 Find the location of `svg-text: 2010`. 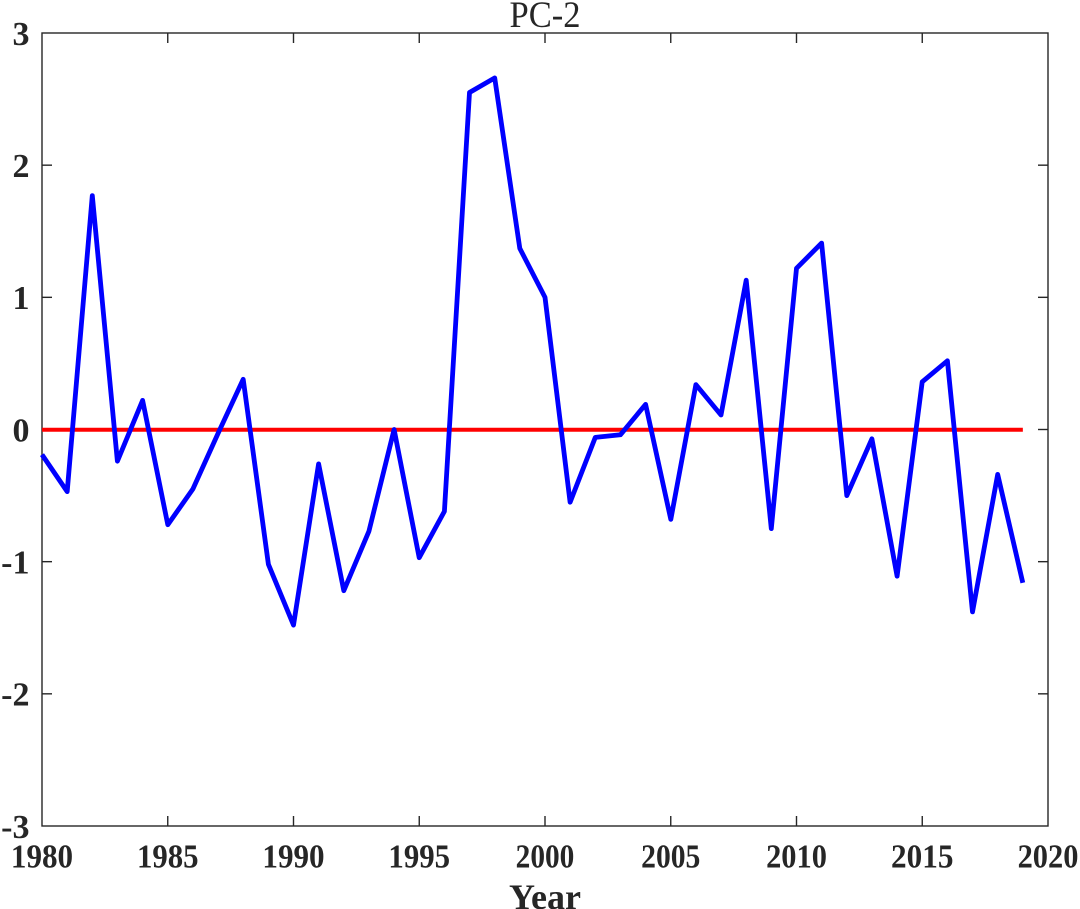

svg-text: 2010 is located at coordinates (796, 857).